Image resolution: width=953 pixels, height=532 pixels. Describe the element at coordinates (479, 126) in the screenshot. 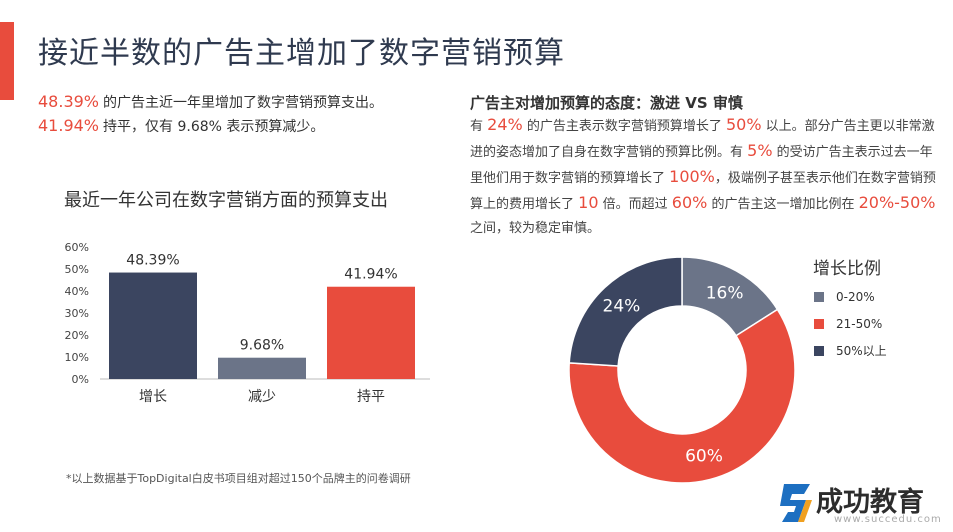

I see `para-text-1: 有` at that location.